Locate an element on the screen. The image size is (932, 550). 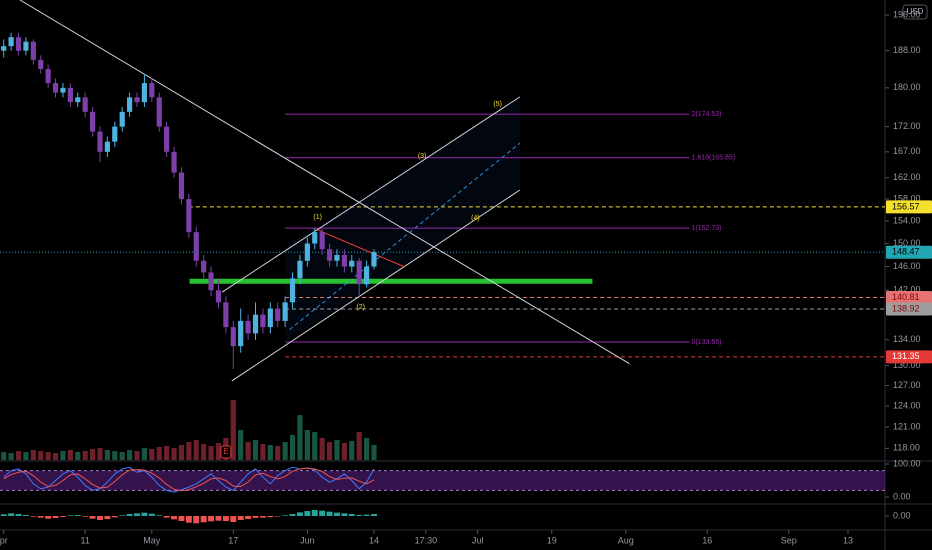
fib-label: 1(152.73) is located at coordinates (706, 228).